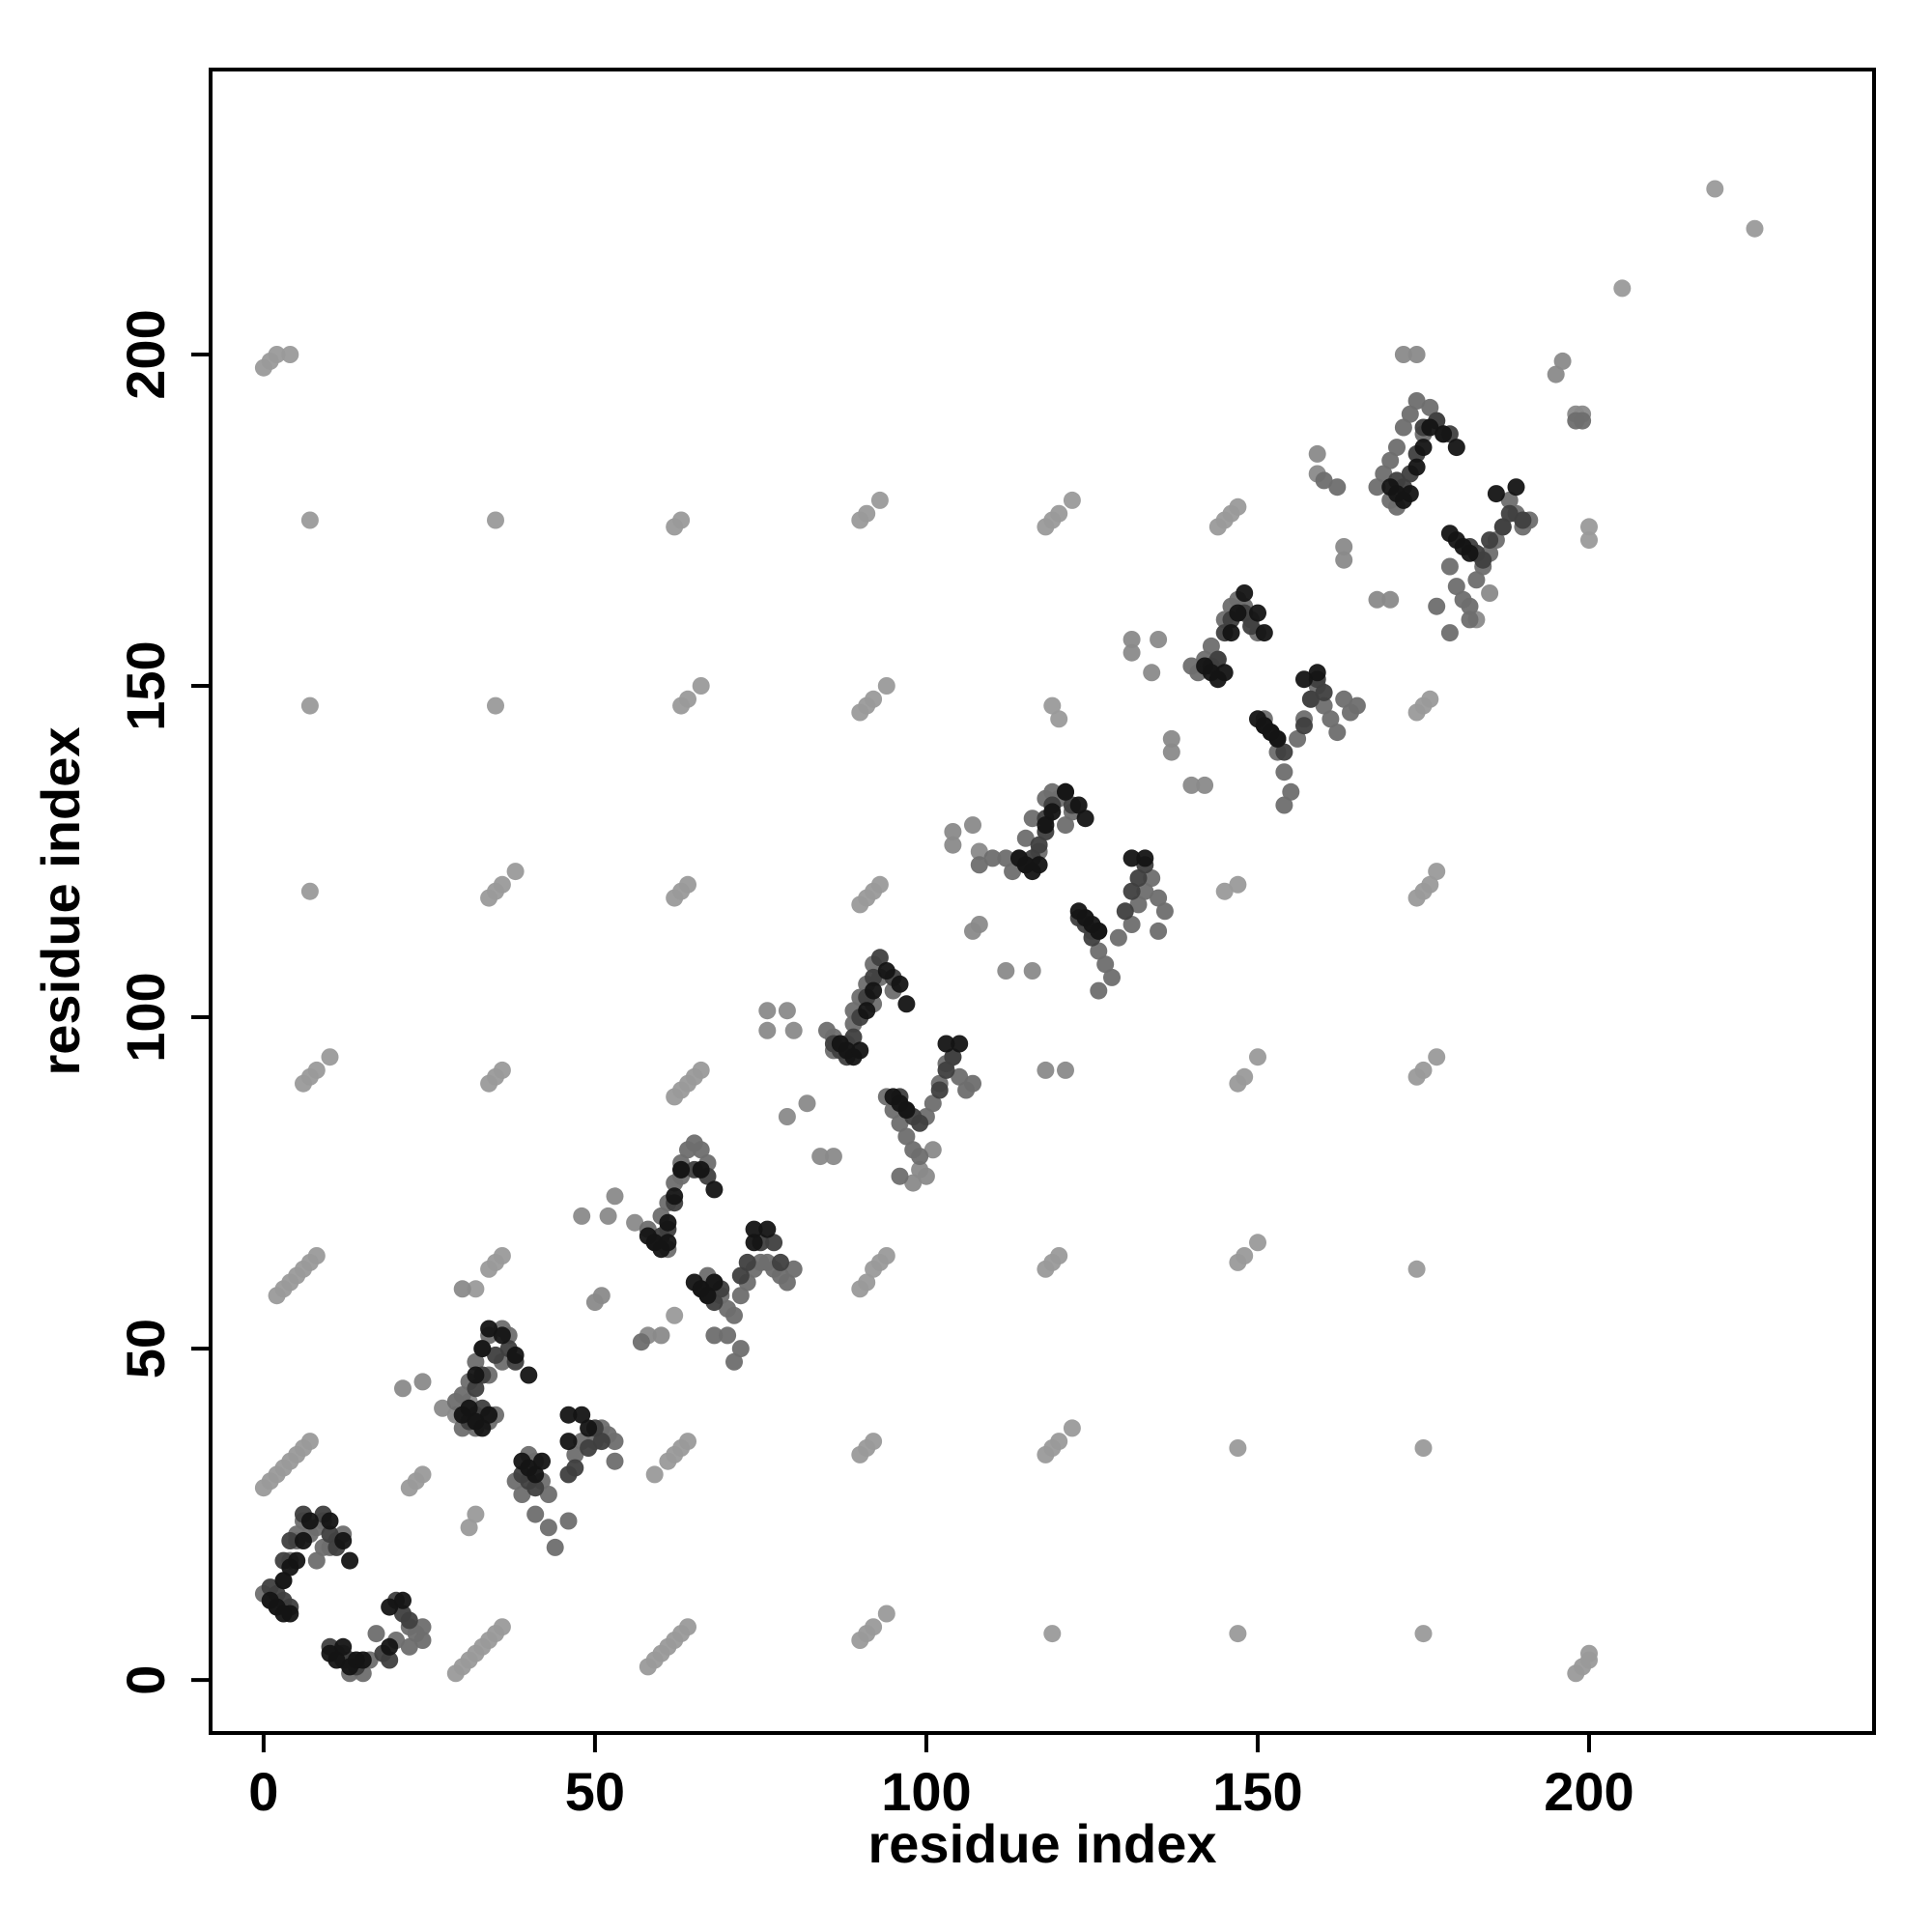 Image resolution: width=1932 pixels, height=1932 pixels. What do you see at coordinates (145, 685) in the screenshot?
I see `y-tick-label: 150` at bounding box center [145, 685].